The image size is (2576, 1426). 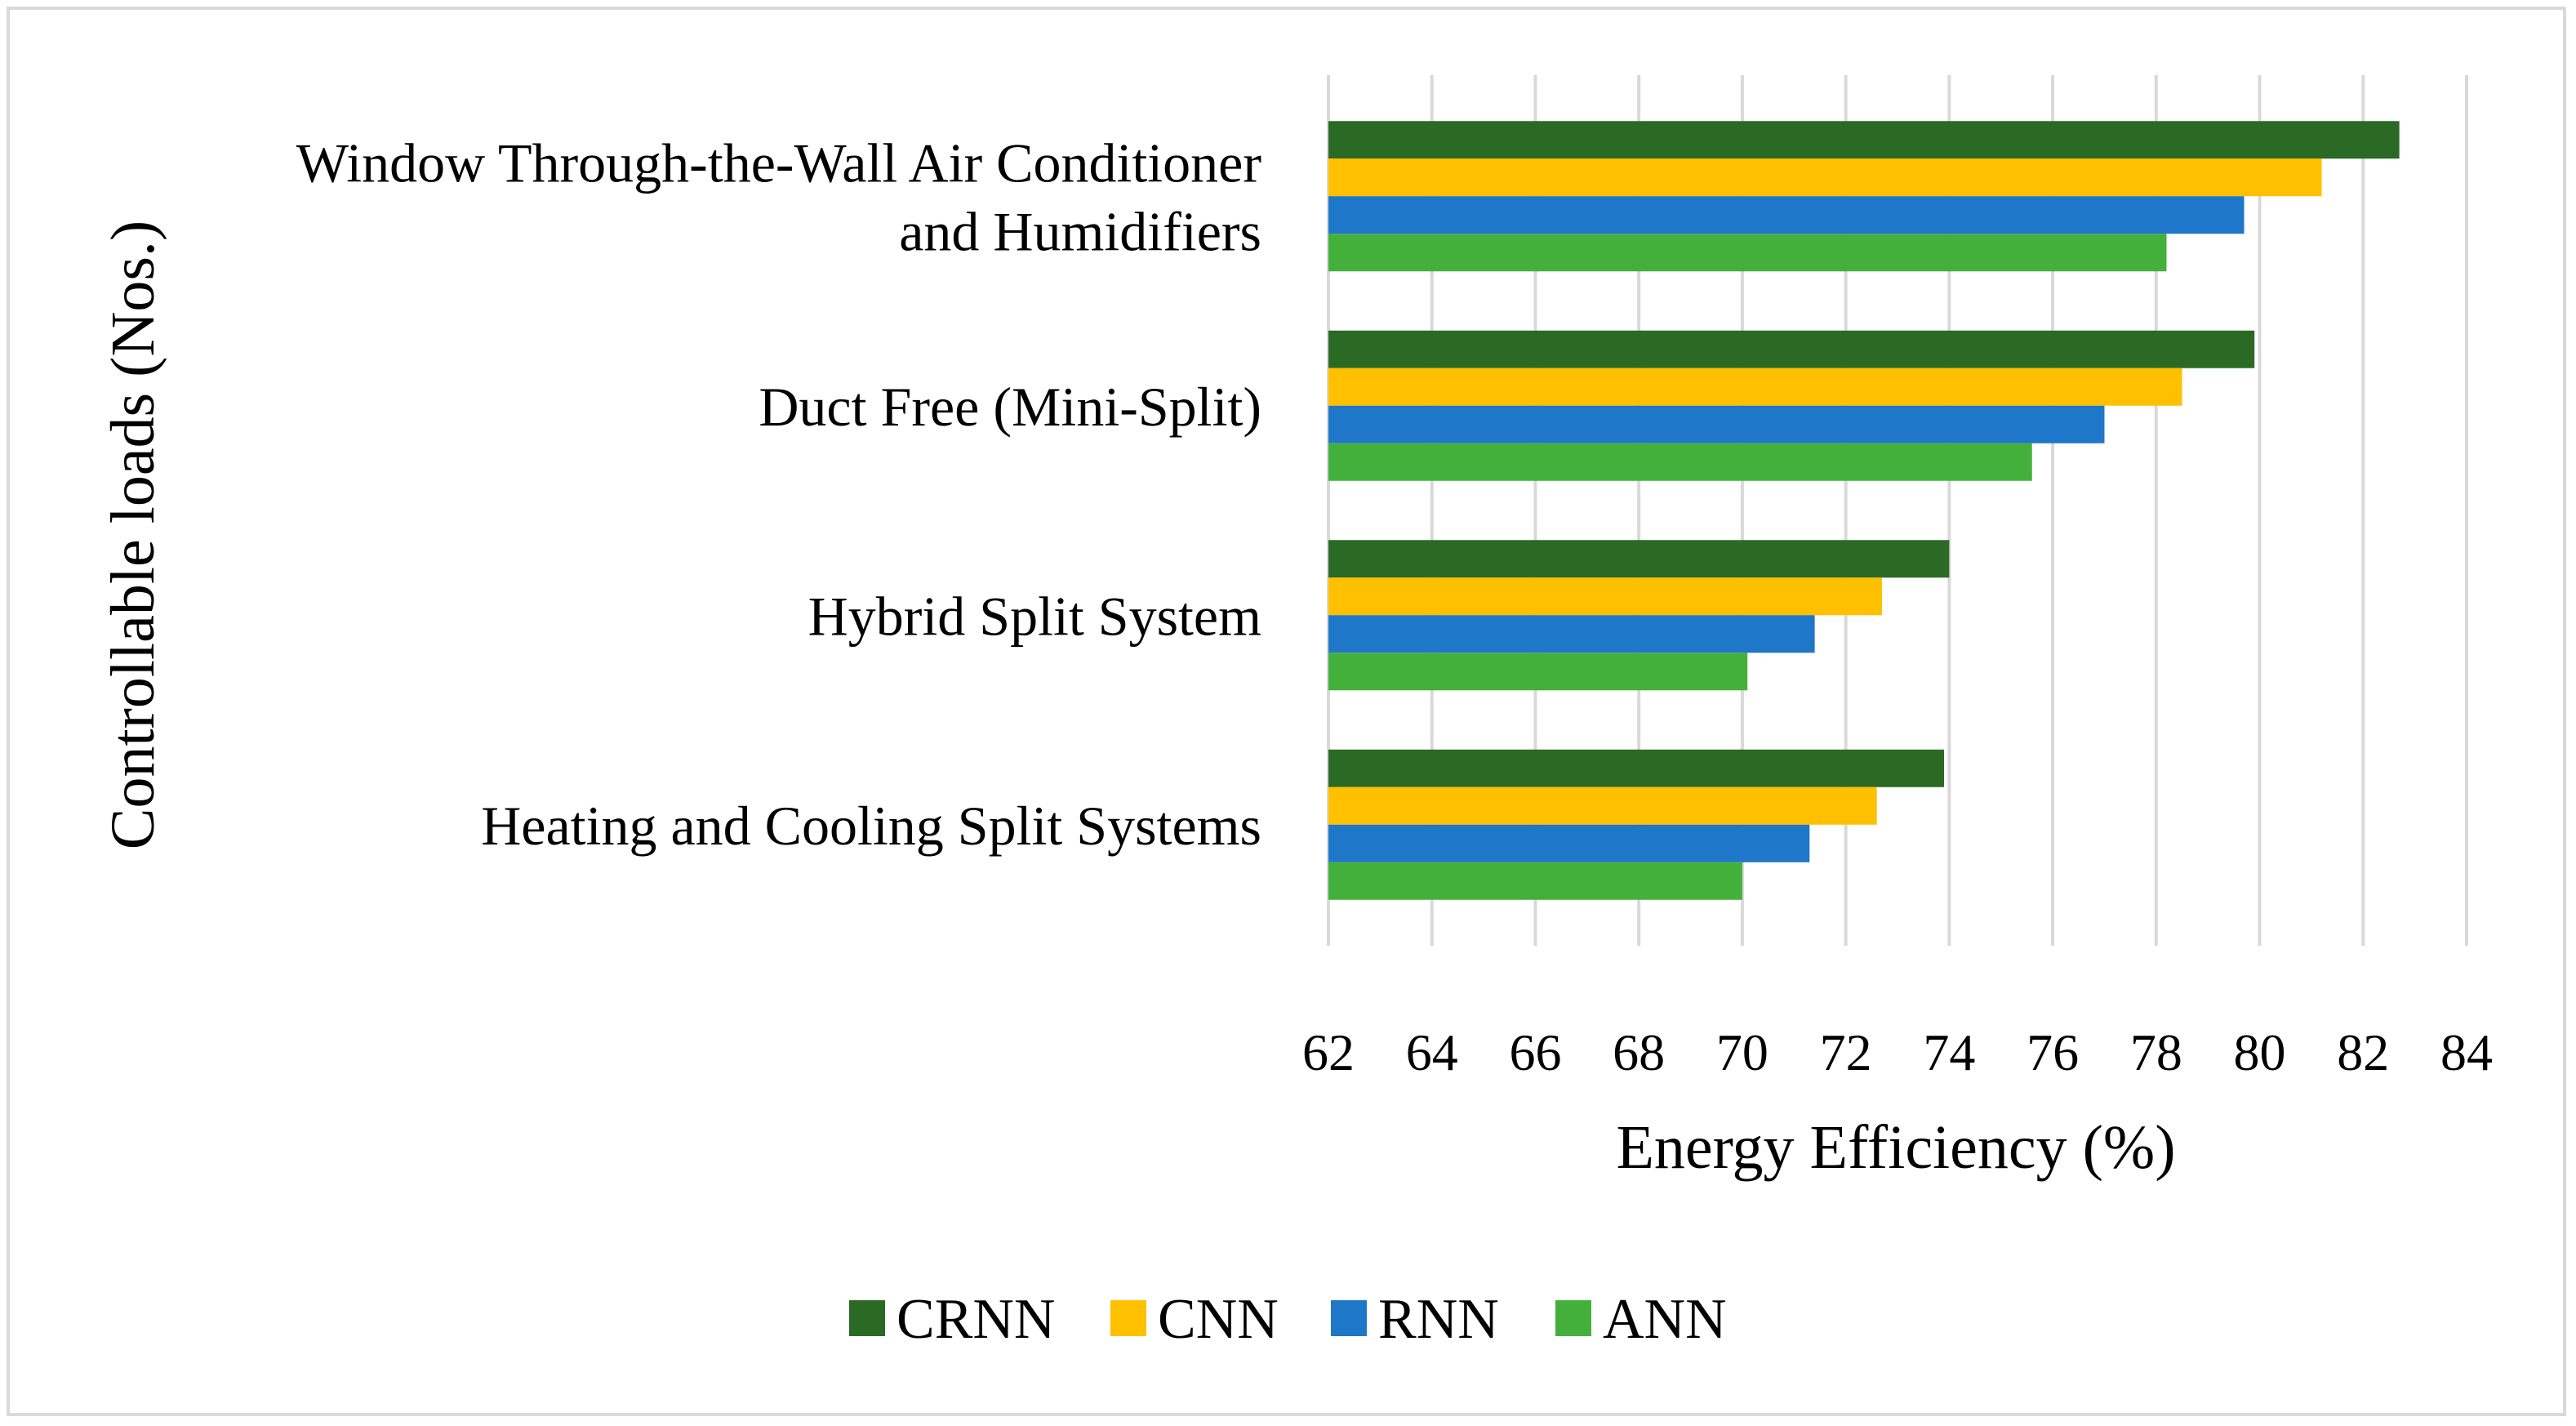 What do you see at coordinates (1535, 1052) in the screenshot?
I see `x-tick-label: 66` at bounding box center [1535, 1052].